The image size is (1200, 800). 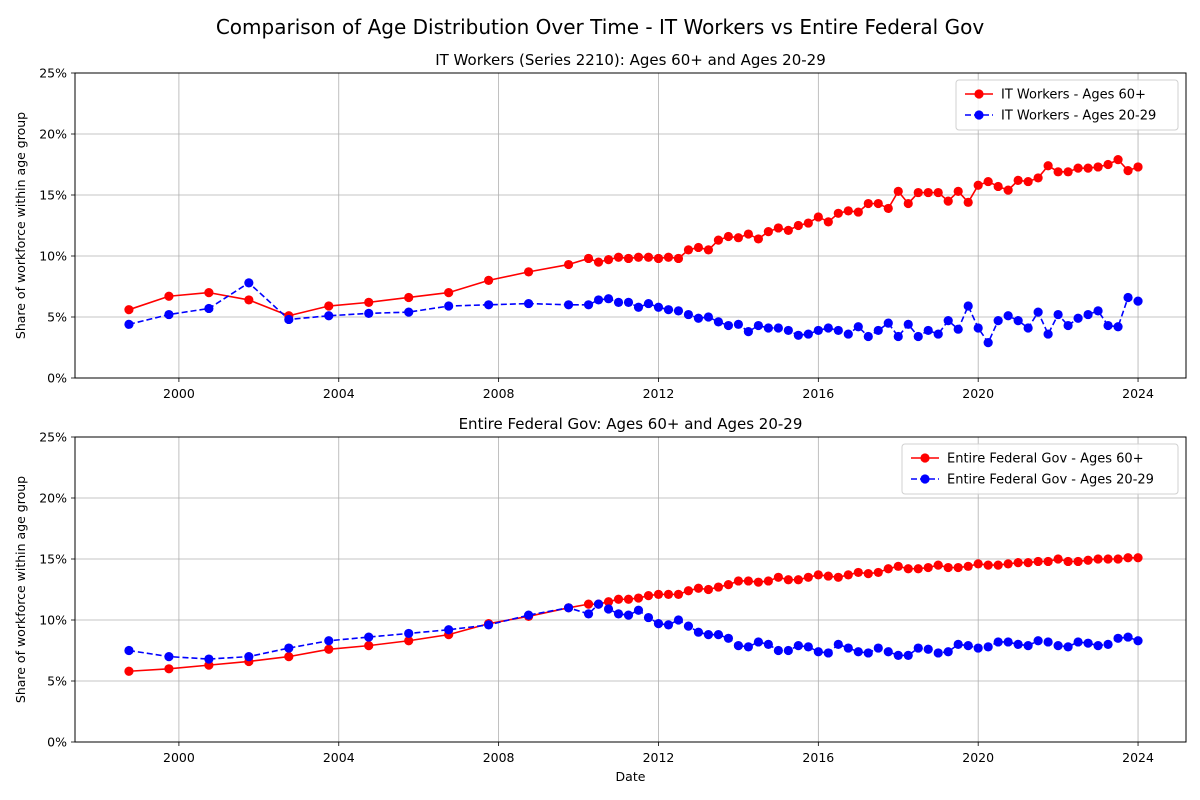 What do you see at coordinates (1067, 105) in the screenshot?
I see `legend-box` at bounding box center [1067, 105].